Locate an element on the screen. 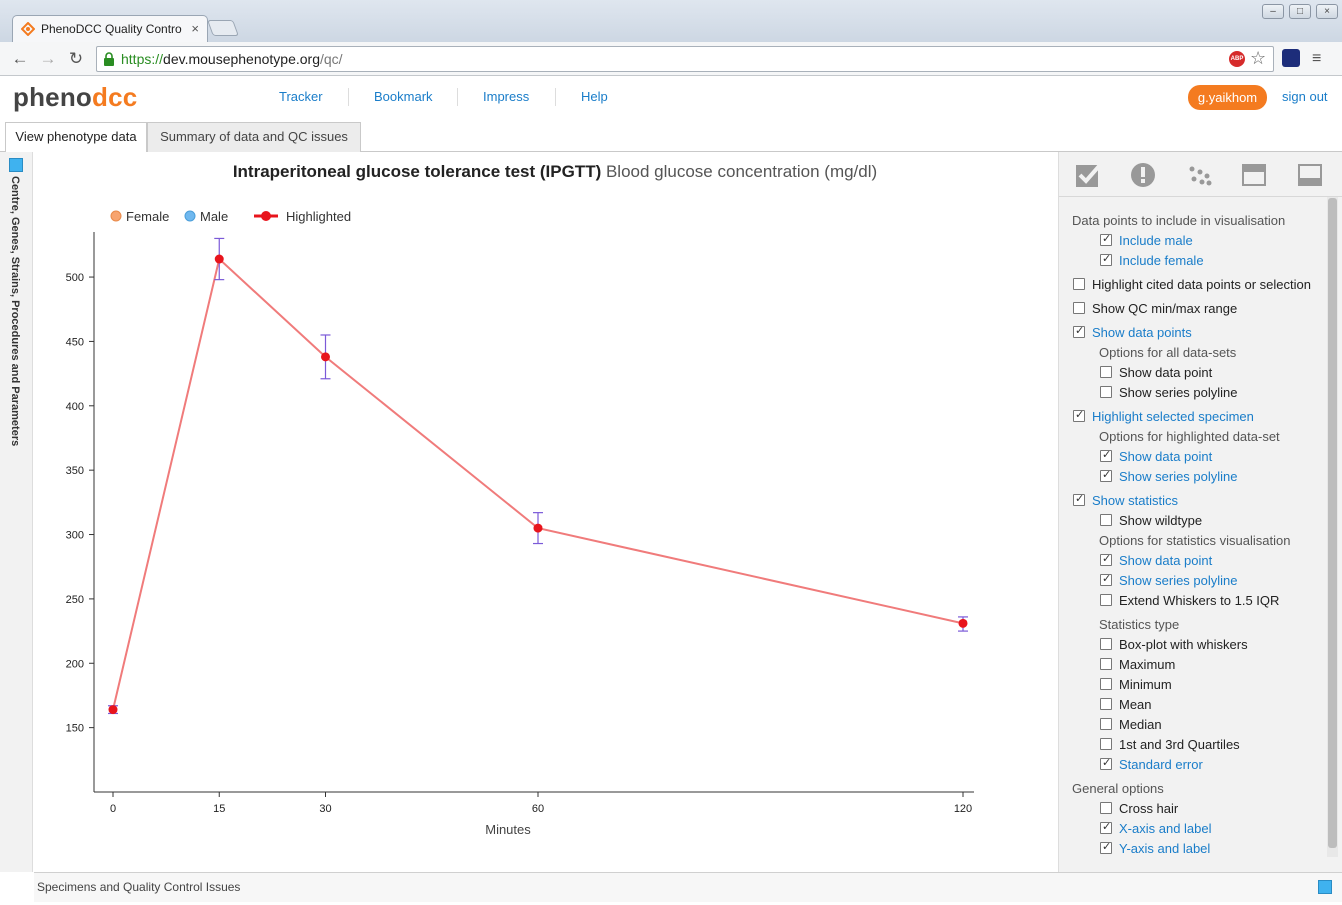  option-show-qc-range: Show QC min/max range is located at coordinates (1155, 308).